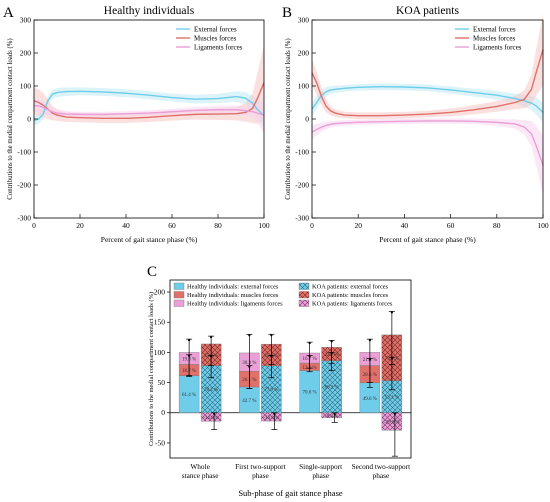  I want to click on panel-letter: A, so click(8, 13).